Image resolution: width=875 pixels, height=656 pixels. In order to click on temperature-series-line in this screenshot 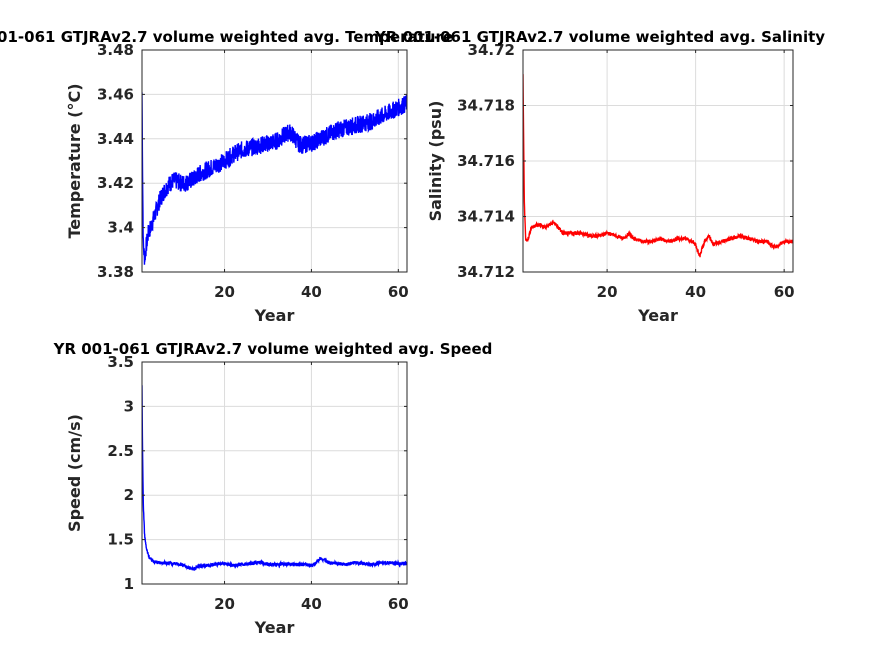, I will do `click(274, 178)`.